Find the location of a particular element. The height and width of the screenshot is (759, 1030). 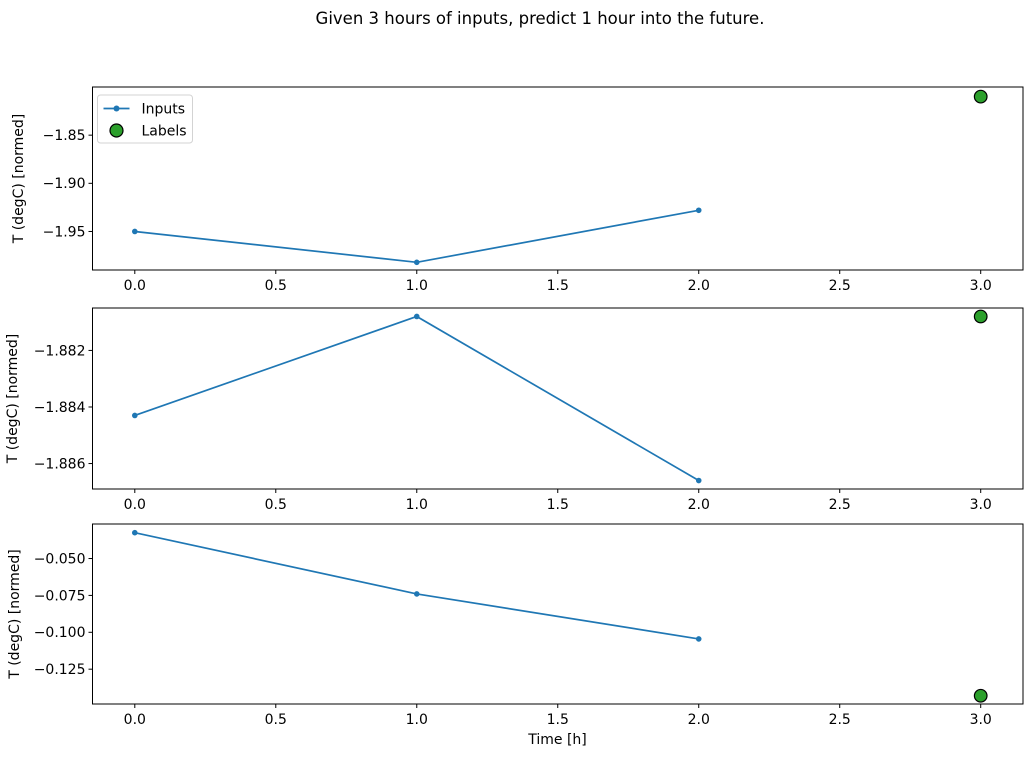

y-tick-label: −0.050 is located at coordinates (60, 559).